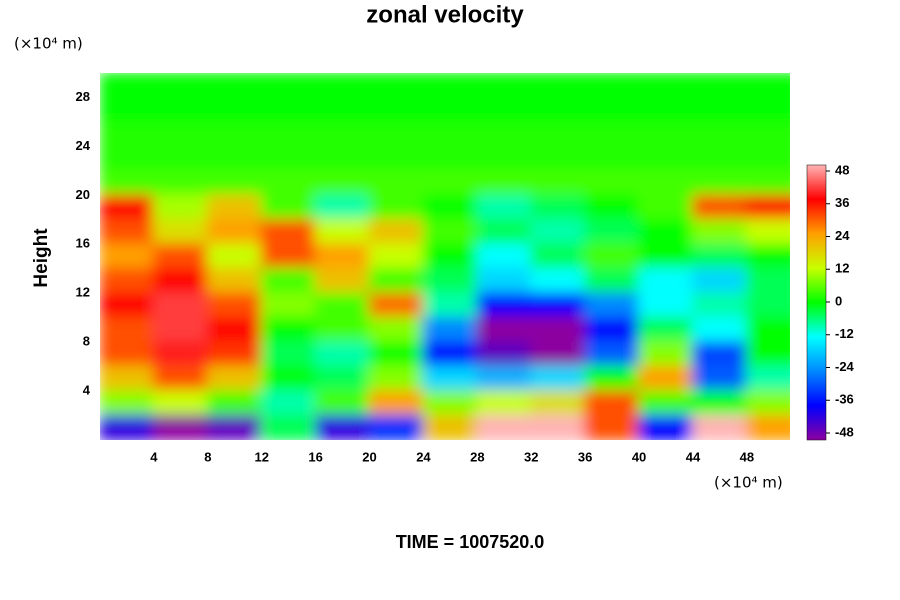 Image resolution: width=900 pixels, height=600 pixels. What do you see at coordinates (83, 96) in the screenshot?
I see `y-tick-label: 28` at bounding box center [83, 96].